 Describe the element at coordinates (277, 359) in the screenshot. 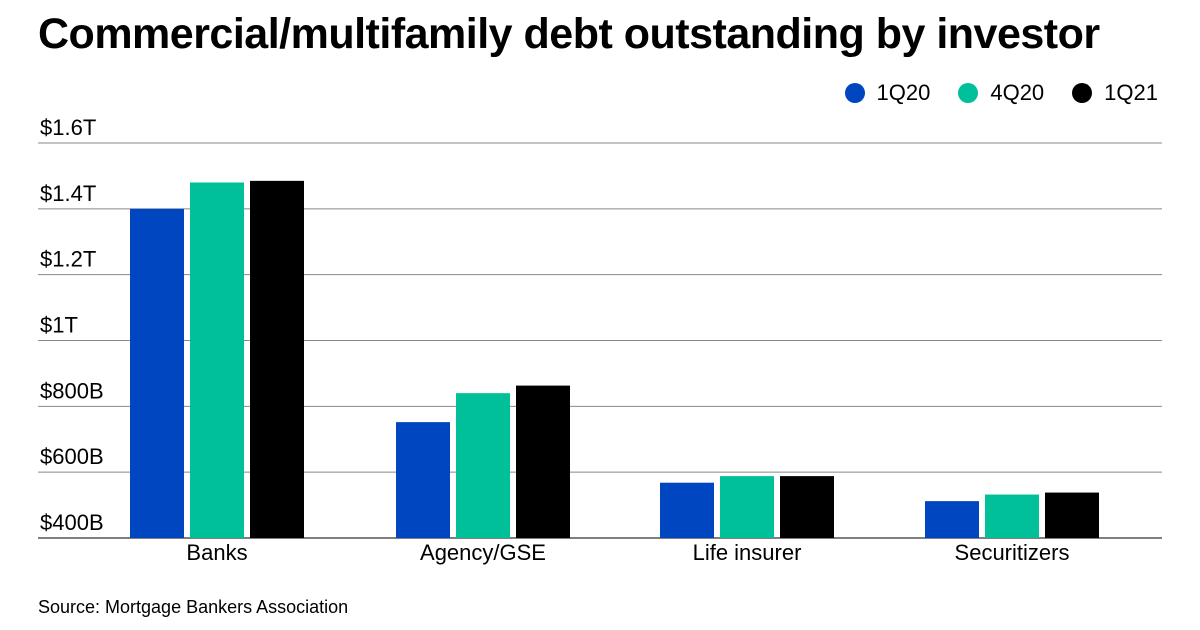

I see `bar-banks-1q21` at that location.